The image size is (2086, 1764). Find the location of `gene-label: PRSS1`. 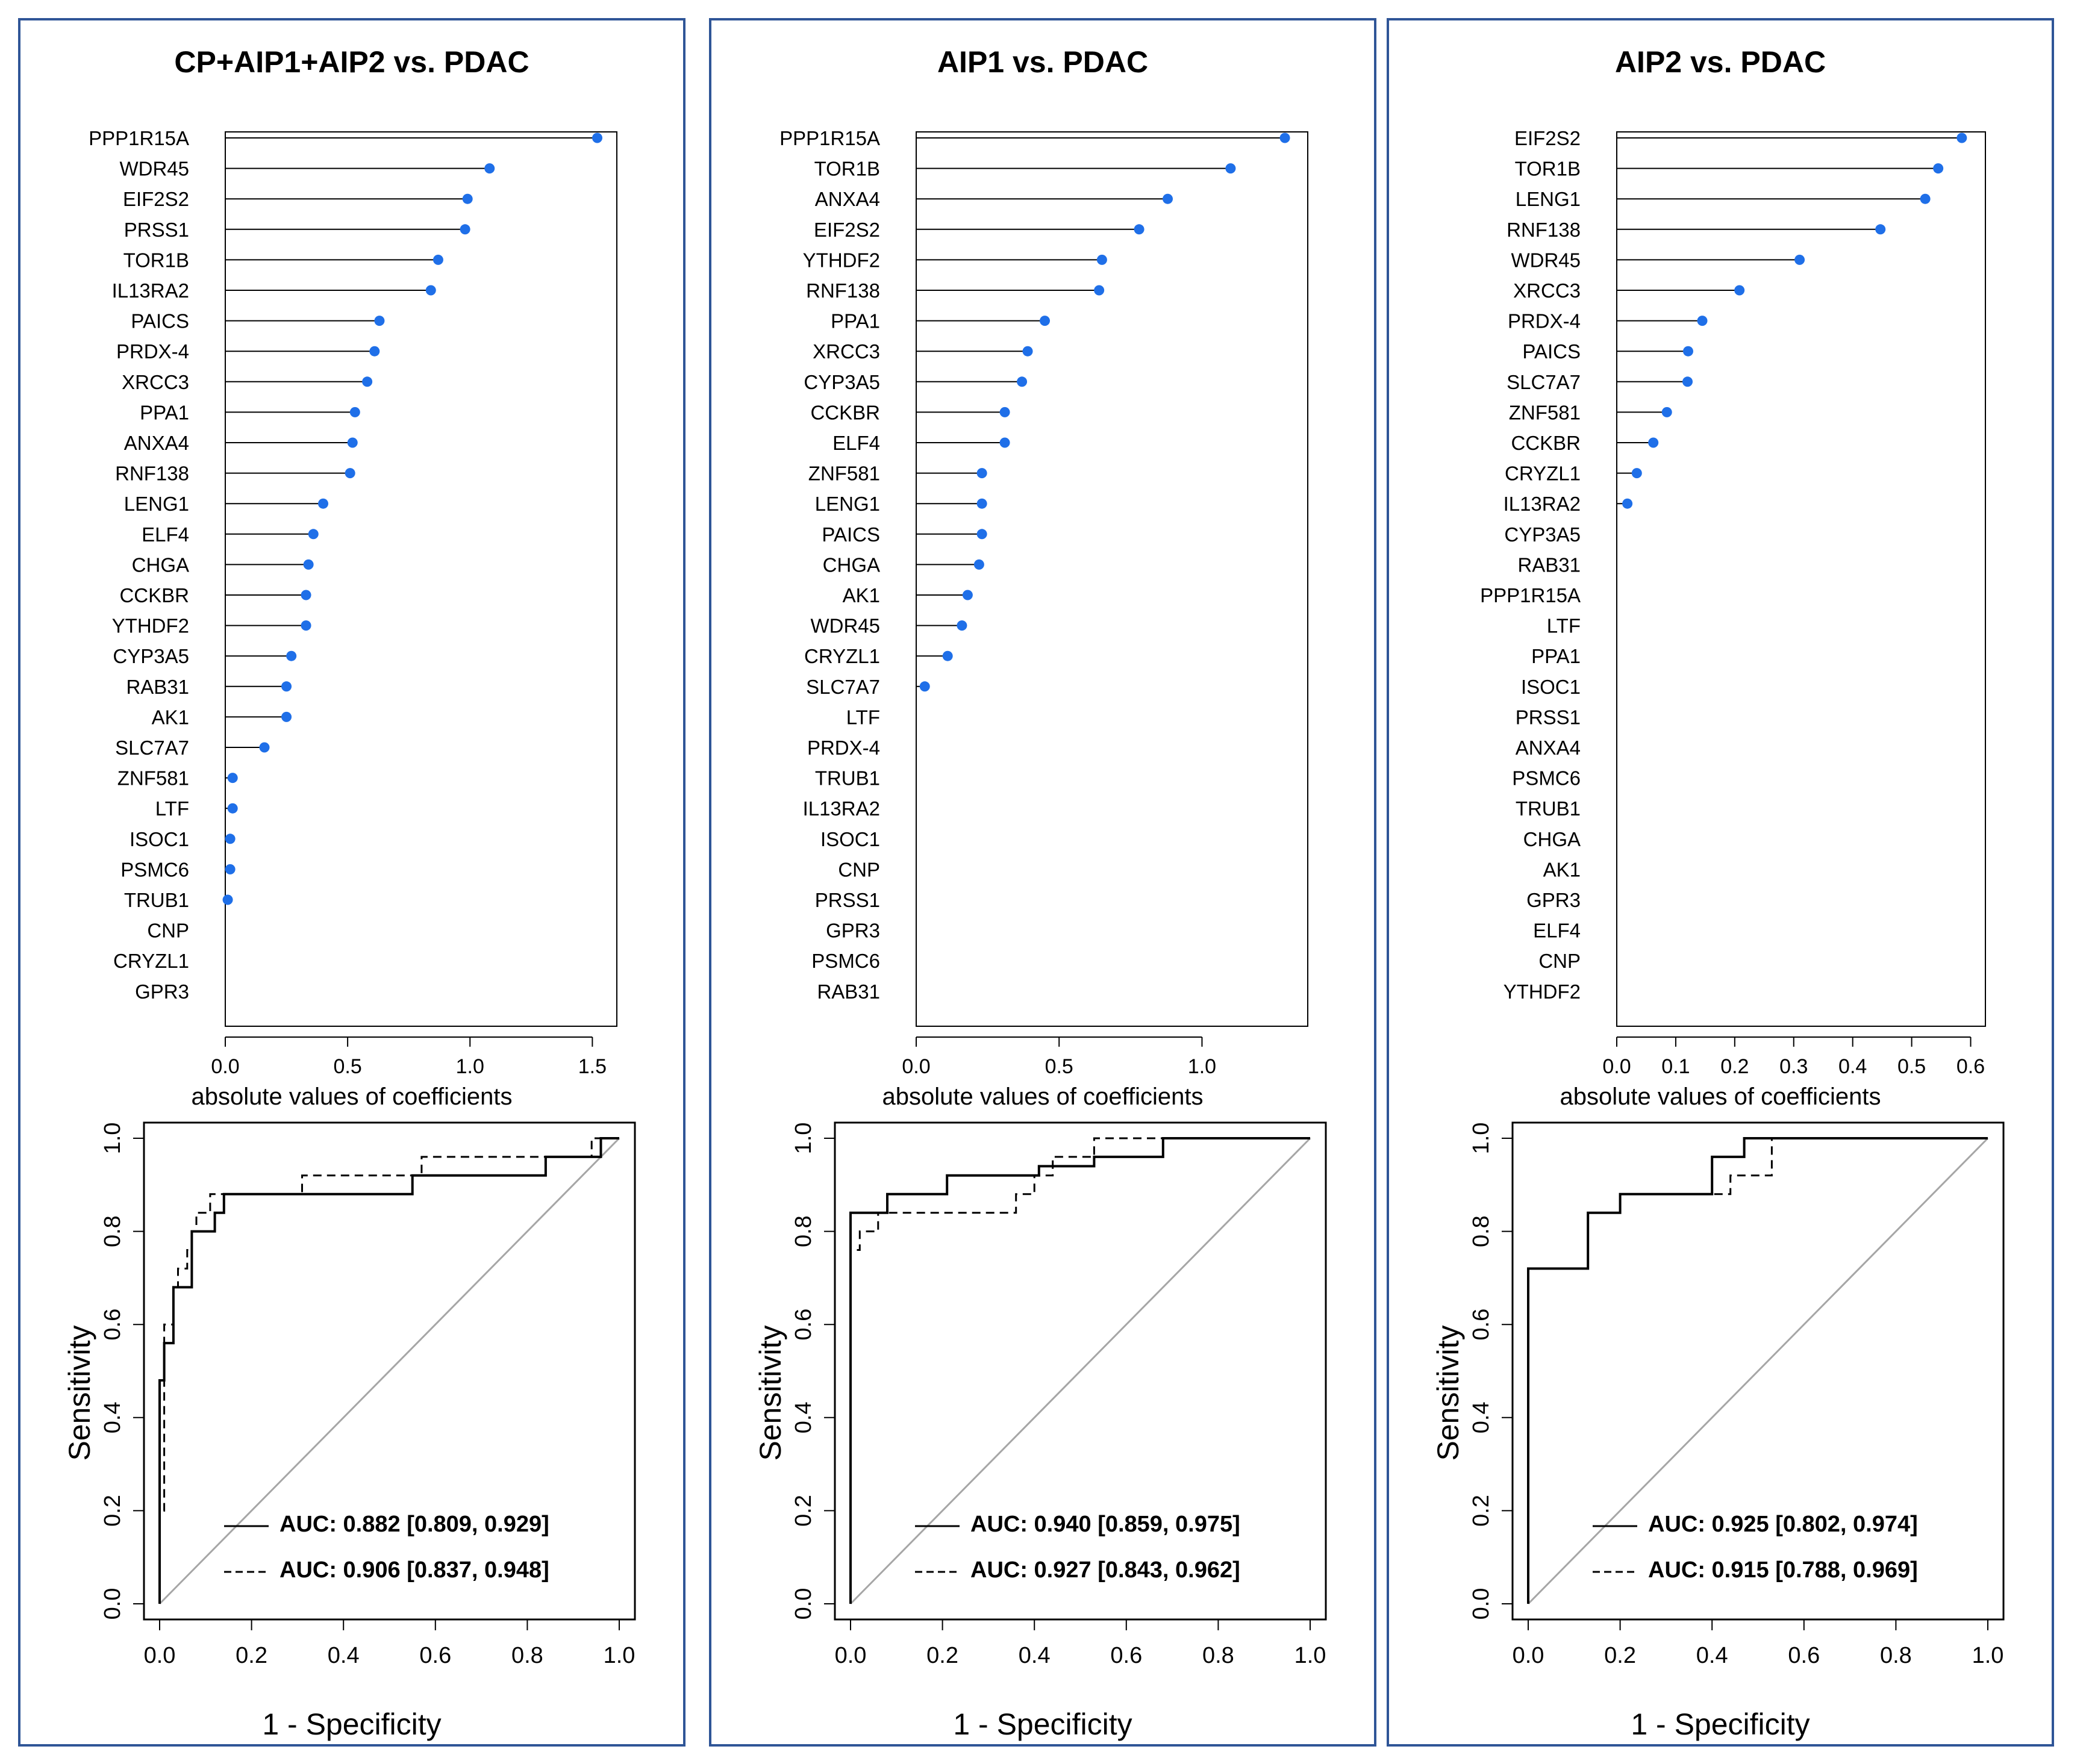

gene-label: PRSS1 is located at coordinates (847, 900).